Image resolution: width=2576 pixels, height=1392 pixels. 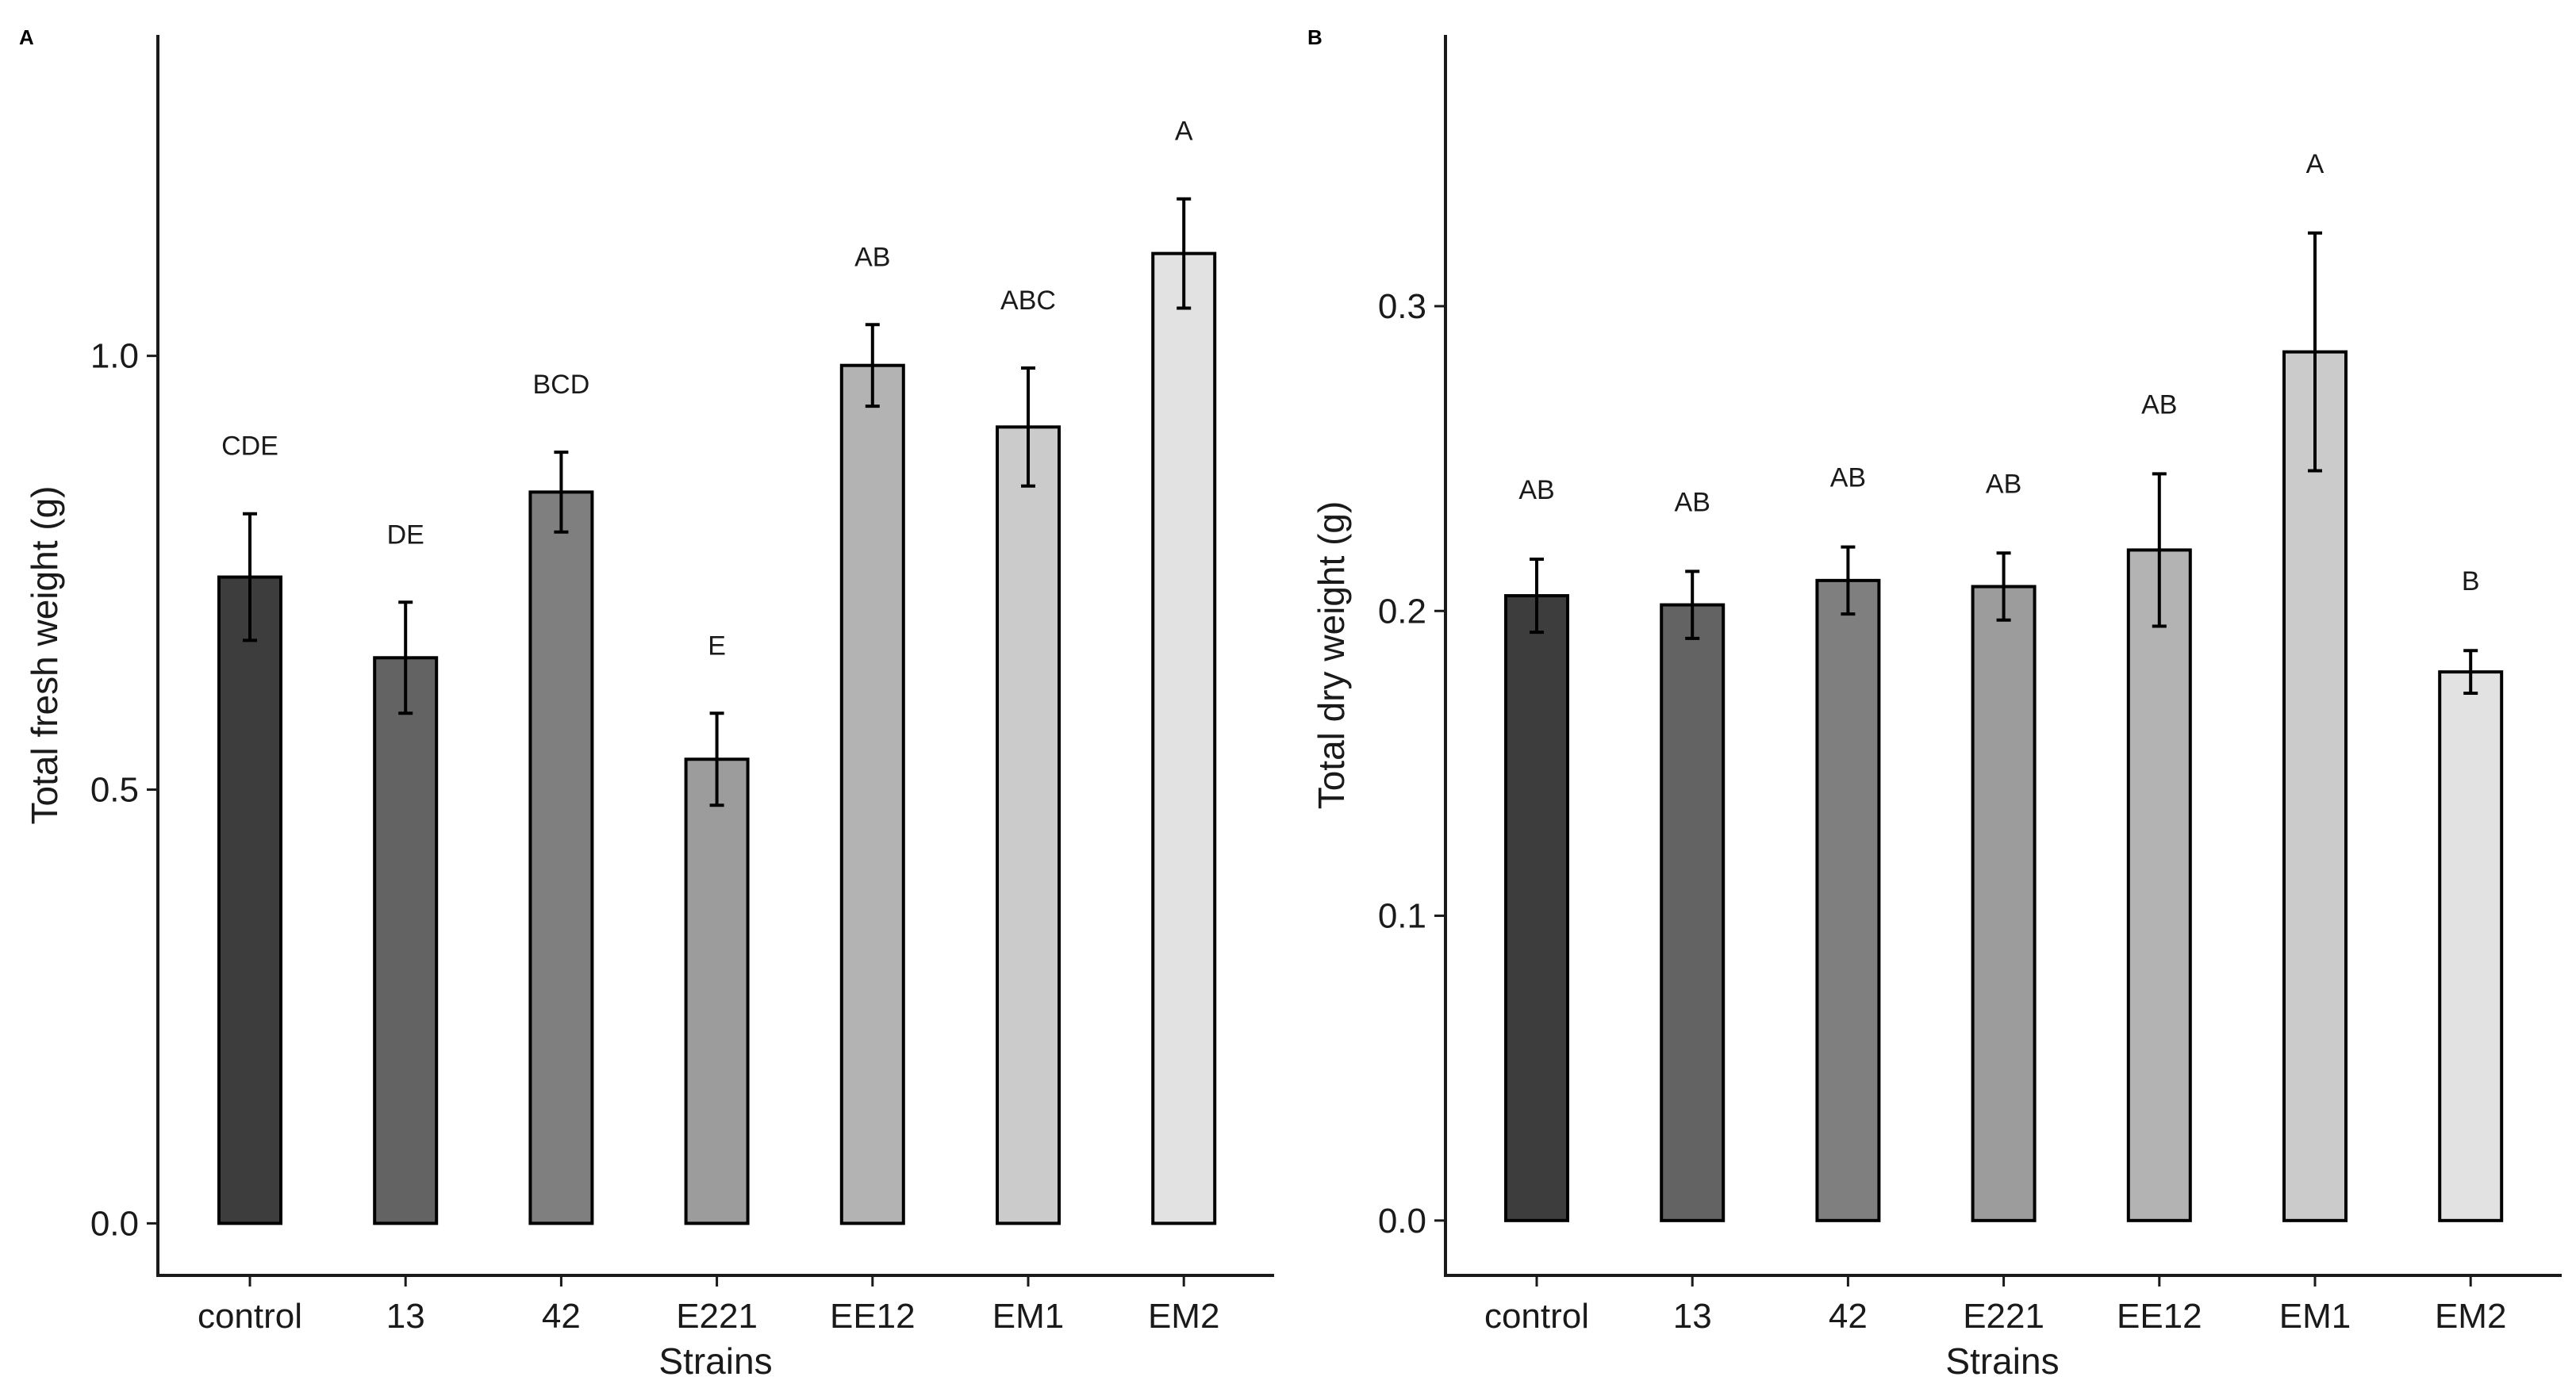 What do you see at coordinates (1028, 825) in the screenshot?
I see `panel-a-bar-em1` at bounding box center [1028, 825].